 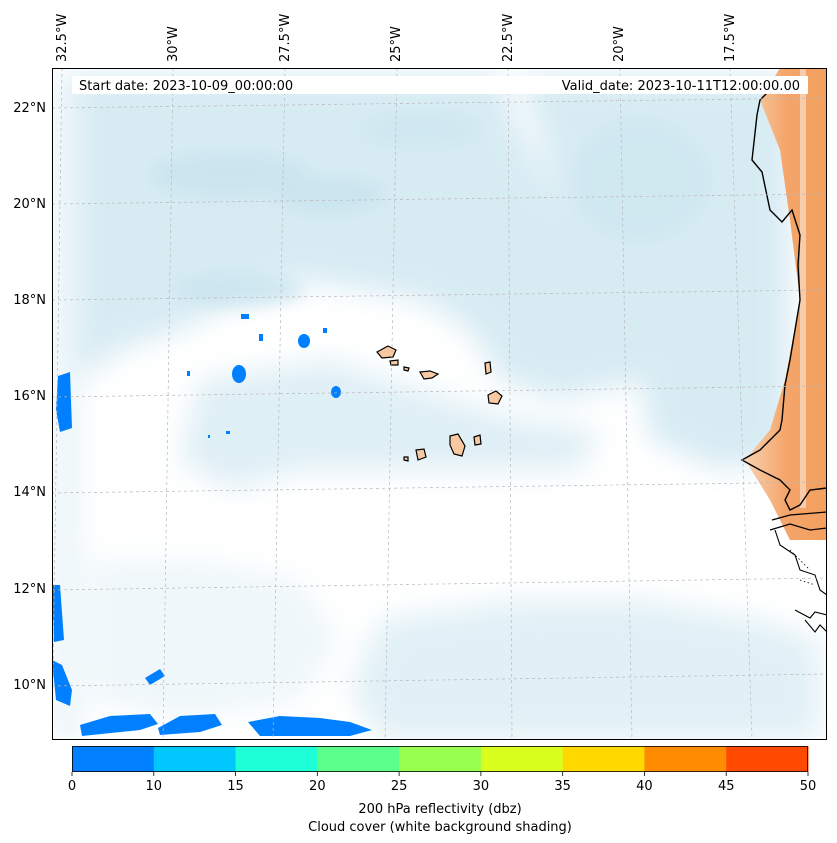 What do you see at coordinates (317, 786) in the screenshot?
I see `colorbar-tick-label: 20` at bounding box center [317, 786].